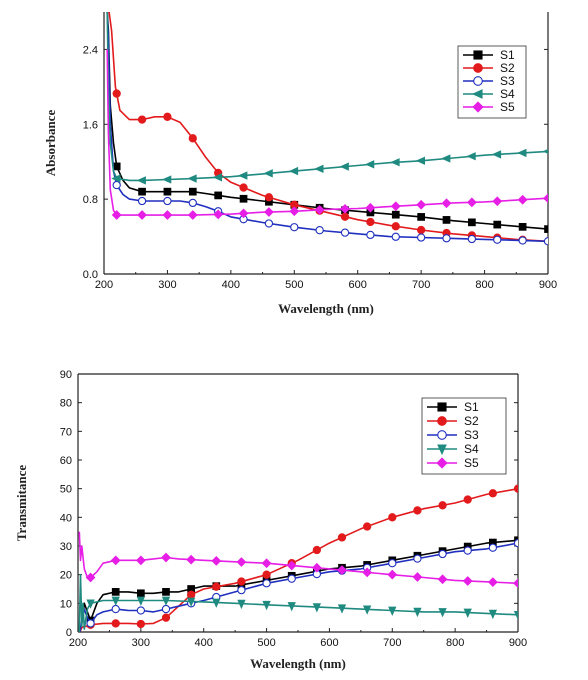 The image size is (588, 680). What do you see at coordinates (90, 125) in the screenshot?
I see `y-tick-label: 1.6` at bounding box center [90, 125].